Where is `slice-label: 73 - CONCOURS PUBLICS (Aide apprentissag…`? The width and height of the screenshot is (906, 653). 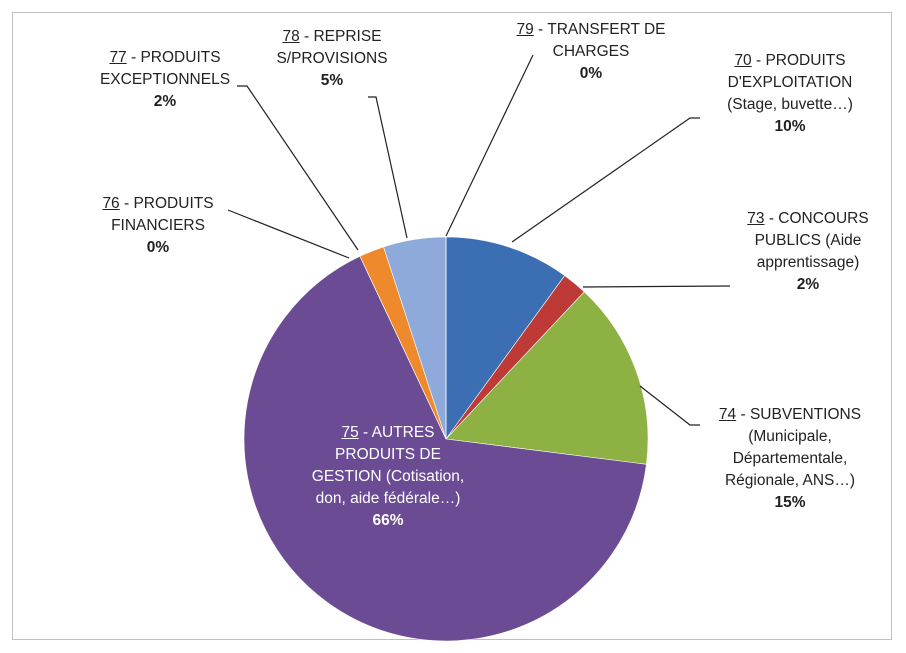
slice-label: 73 - CONCOURS PUBLICS (Aide apprentissag… is located at coordinates (808, 240).